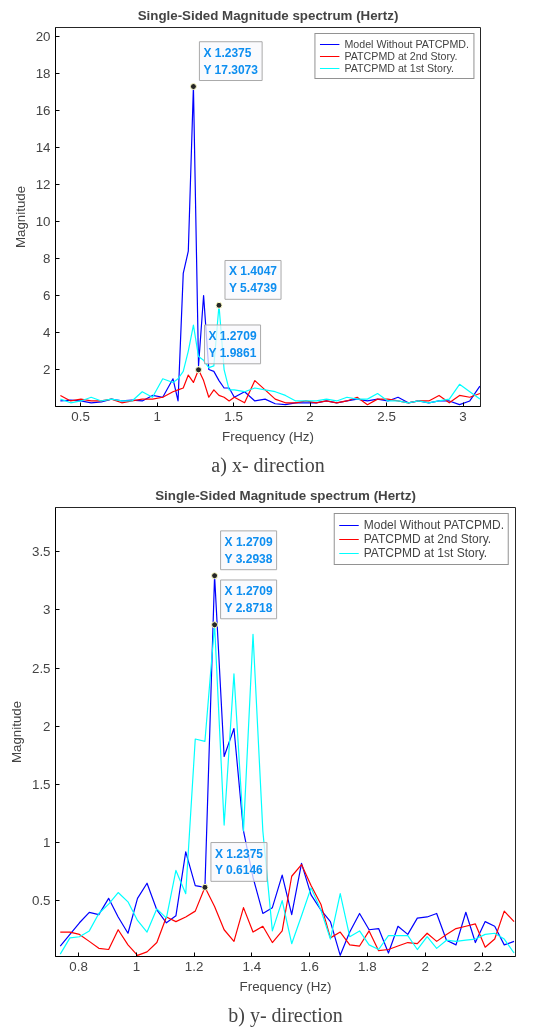 This screenshot has width=555, height=1034. What do you see at coordinates (253, 280) in the screenshot?
I see `annotation: X 1.4047 Y 5.4739` at bounding box center [253, 280].